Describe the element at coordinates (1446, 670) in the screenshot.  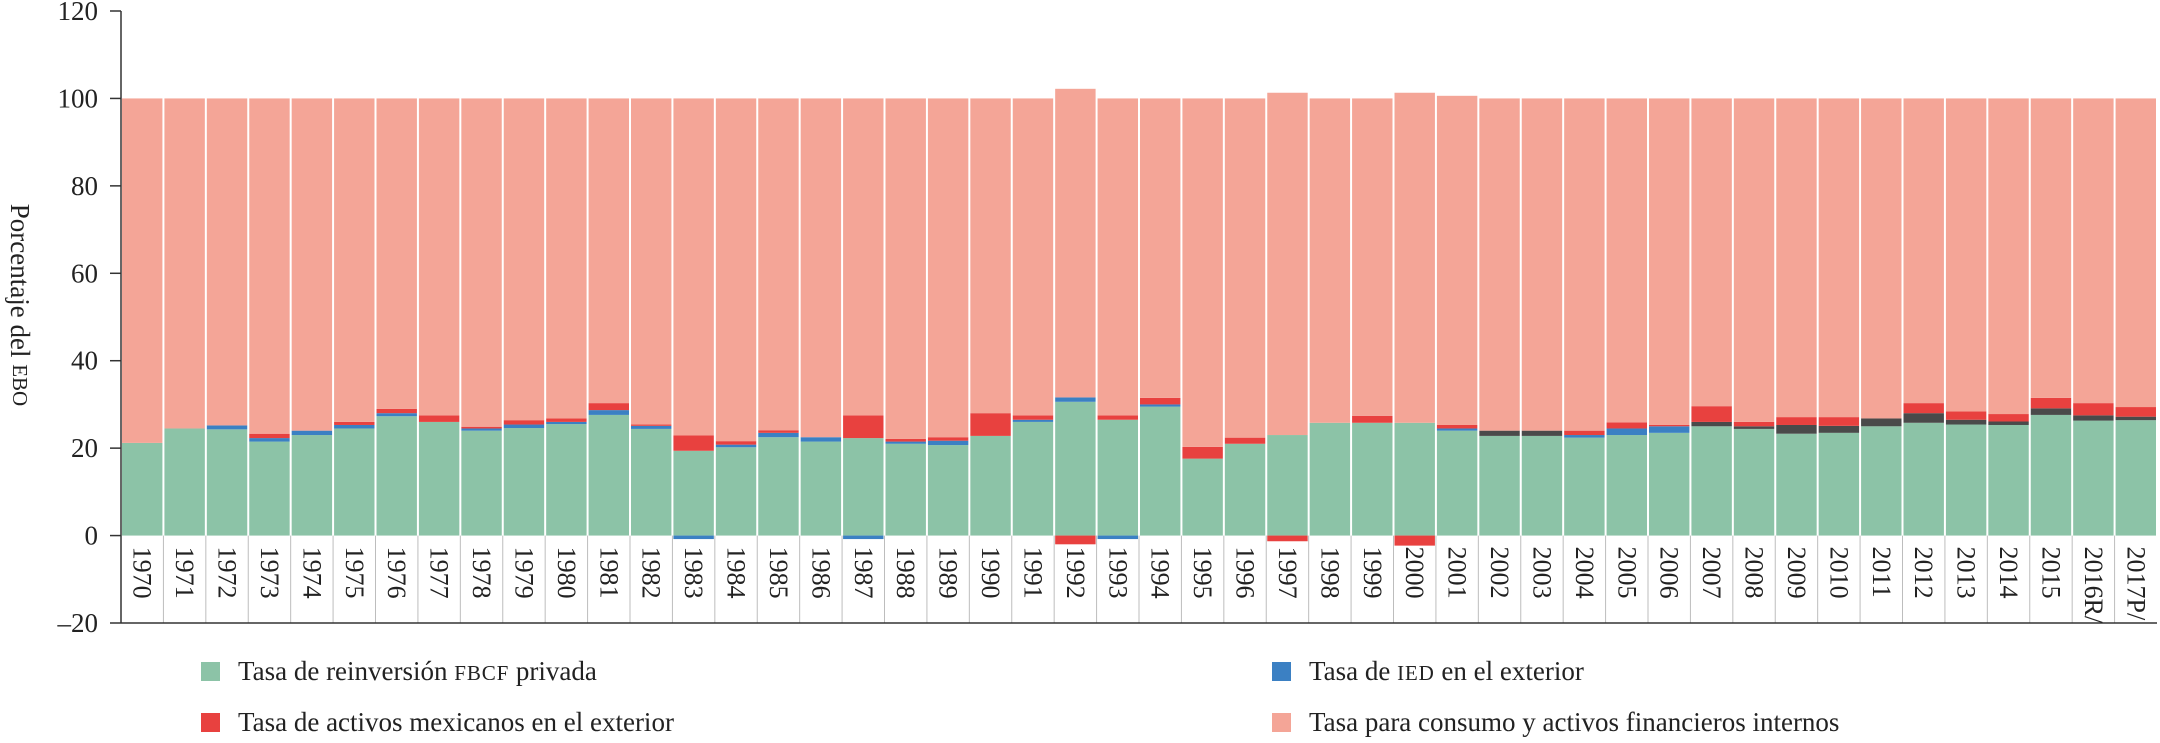
I see `legend-label: Tasa de IED en el exterior` at that location.